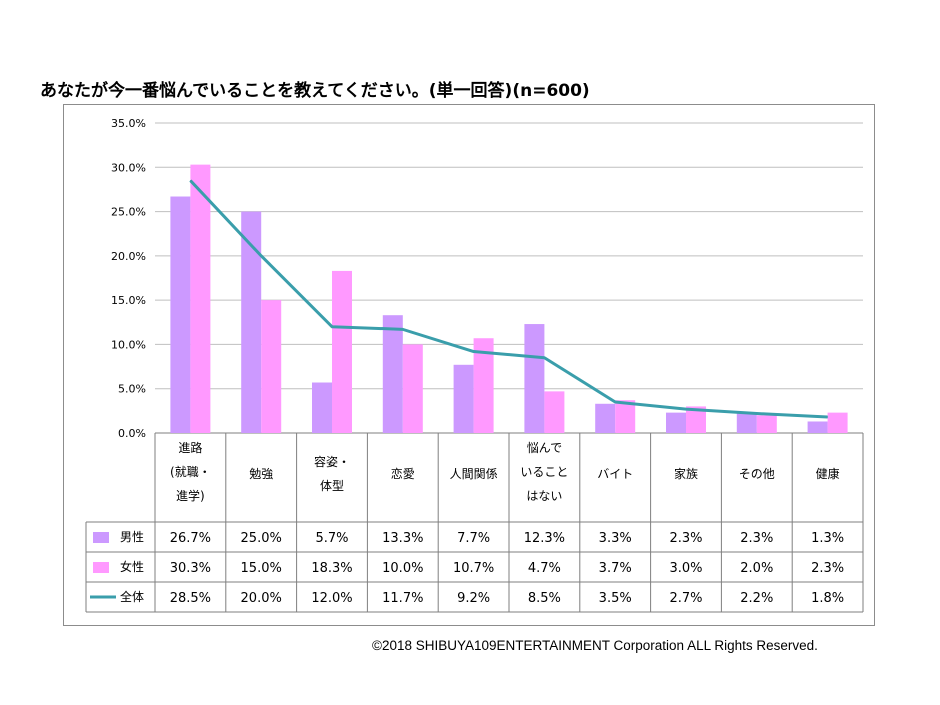  I want to click on category-label: (就職・, so click(190, 472).